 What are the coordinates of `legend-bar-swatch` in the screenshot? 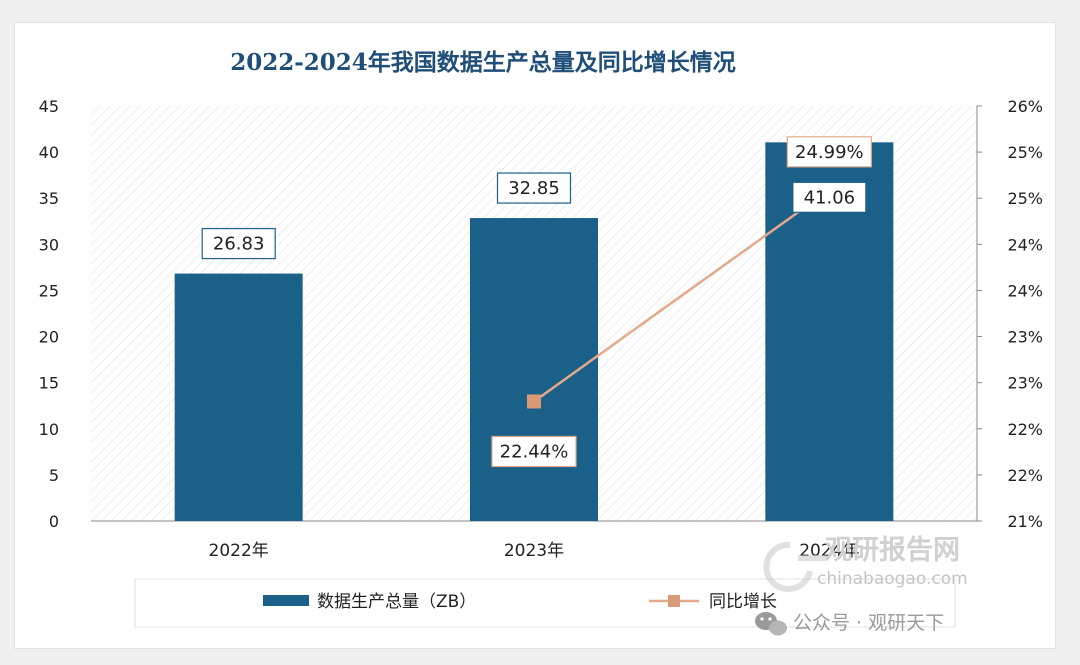 It's located at (286, 600).